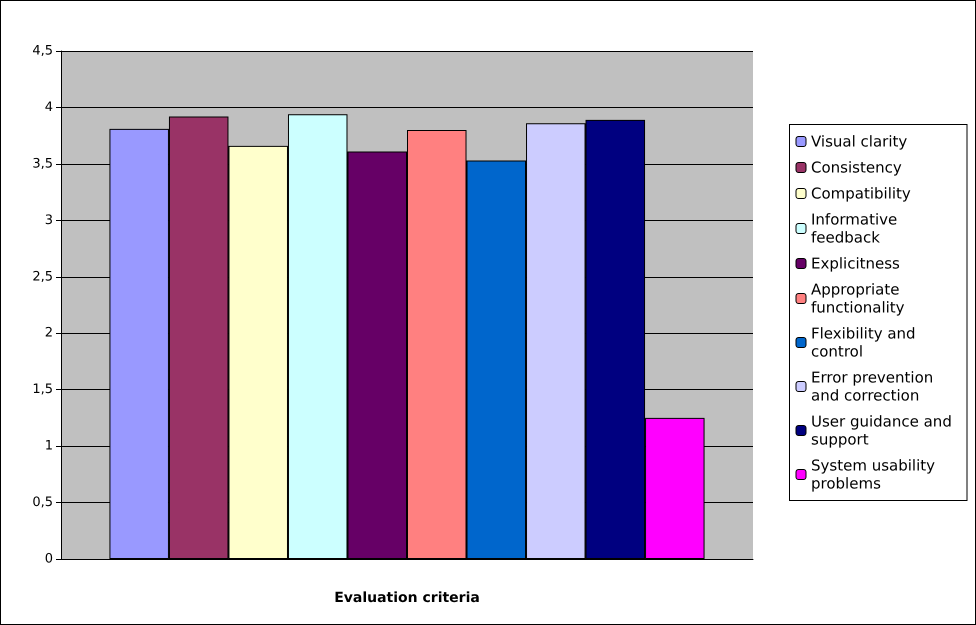  I want to click on legend-label: Compatibility, so click(861, 193).